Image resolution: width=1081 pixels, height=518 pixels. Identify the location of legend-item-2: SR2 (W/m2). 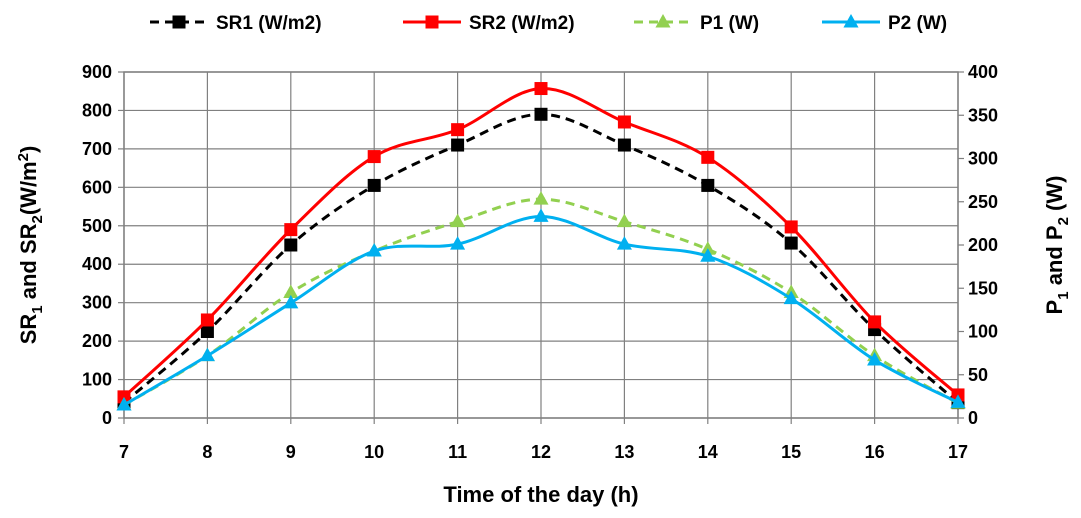
(489, 23).